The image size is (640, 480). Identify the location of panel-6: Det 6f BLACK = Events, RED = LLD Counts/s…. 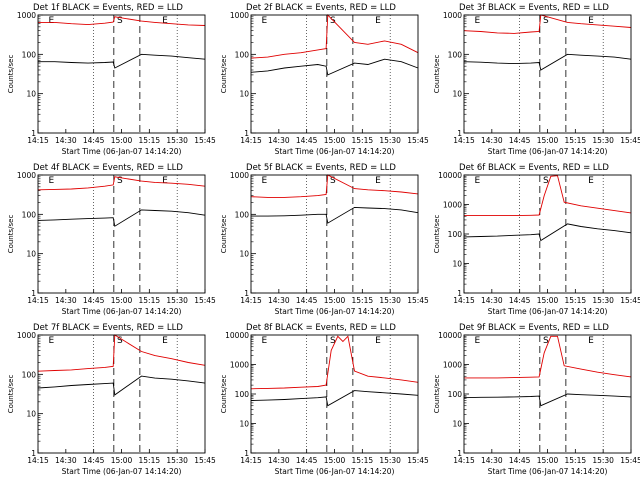
(536, 239).